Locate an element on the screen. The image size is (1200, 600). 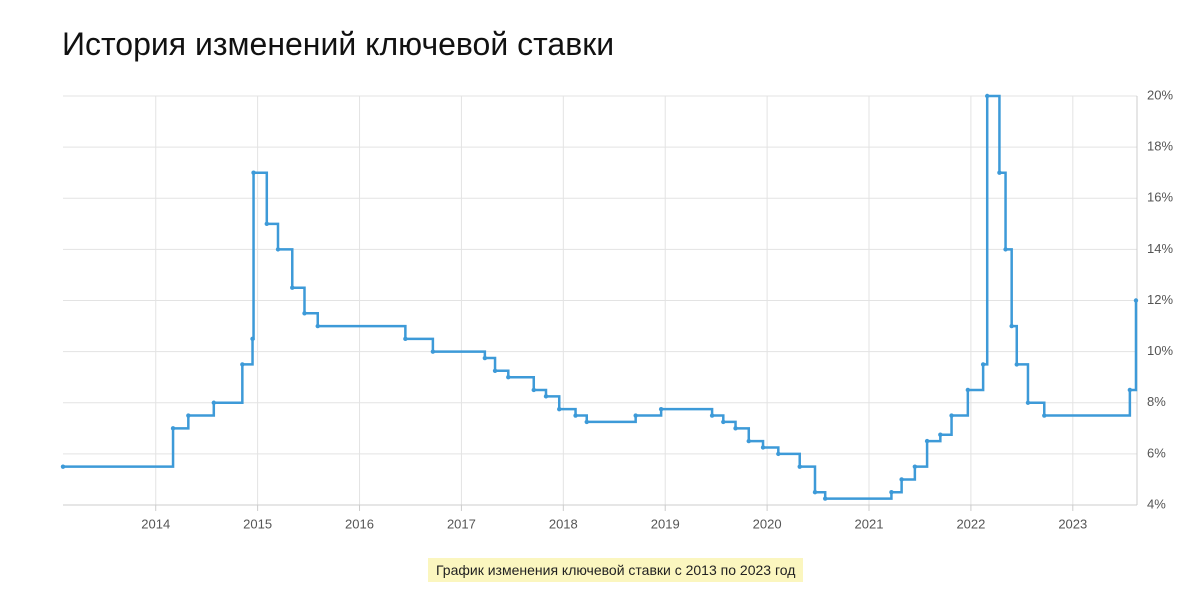
x-tick-label: 2020 is located at coordinates (767, 523).